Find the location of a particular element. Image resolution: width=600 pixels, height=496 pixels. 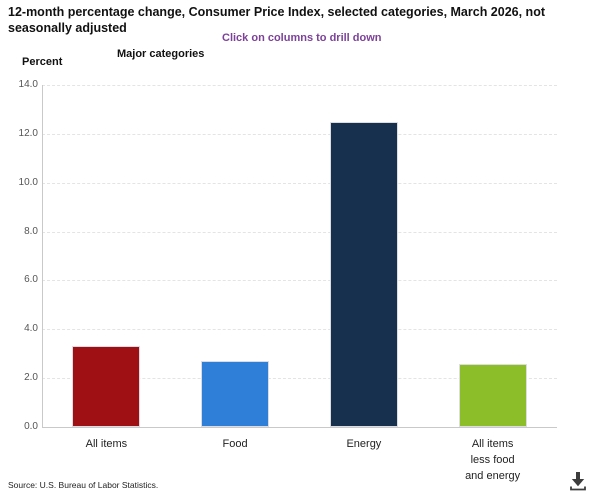

bar-all-items is located at coordinates (106, 386).